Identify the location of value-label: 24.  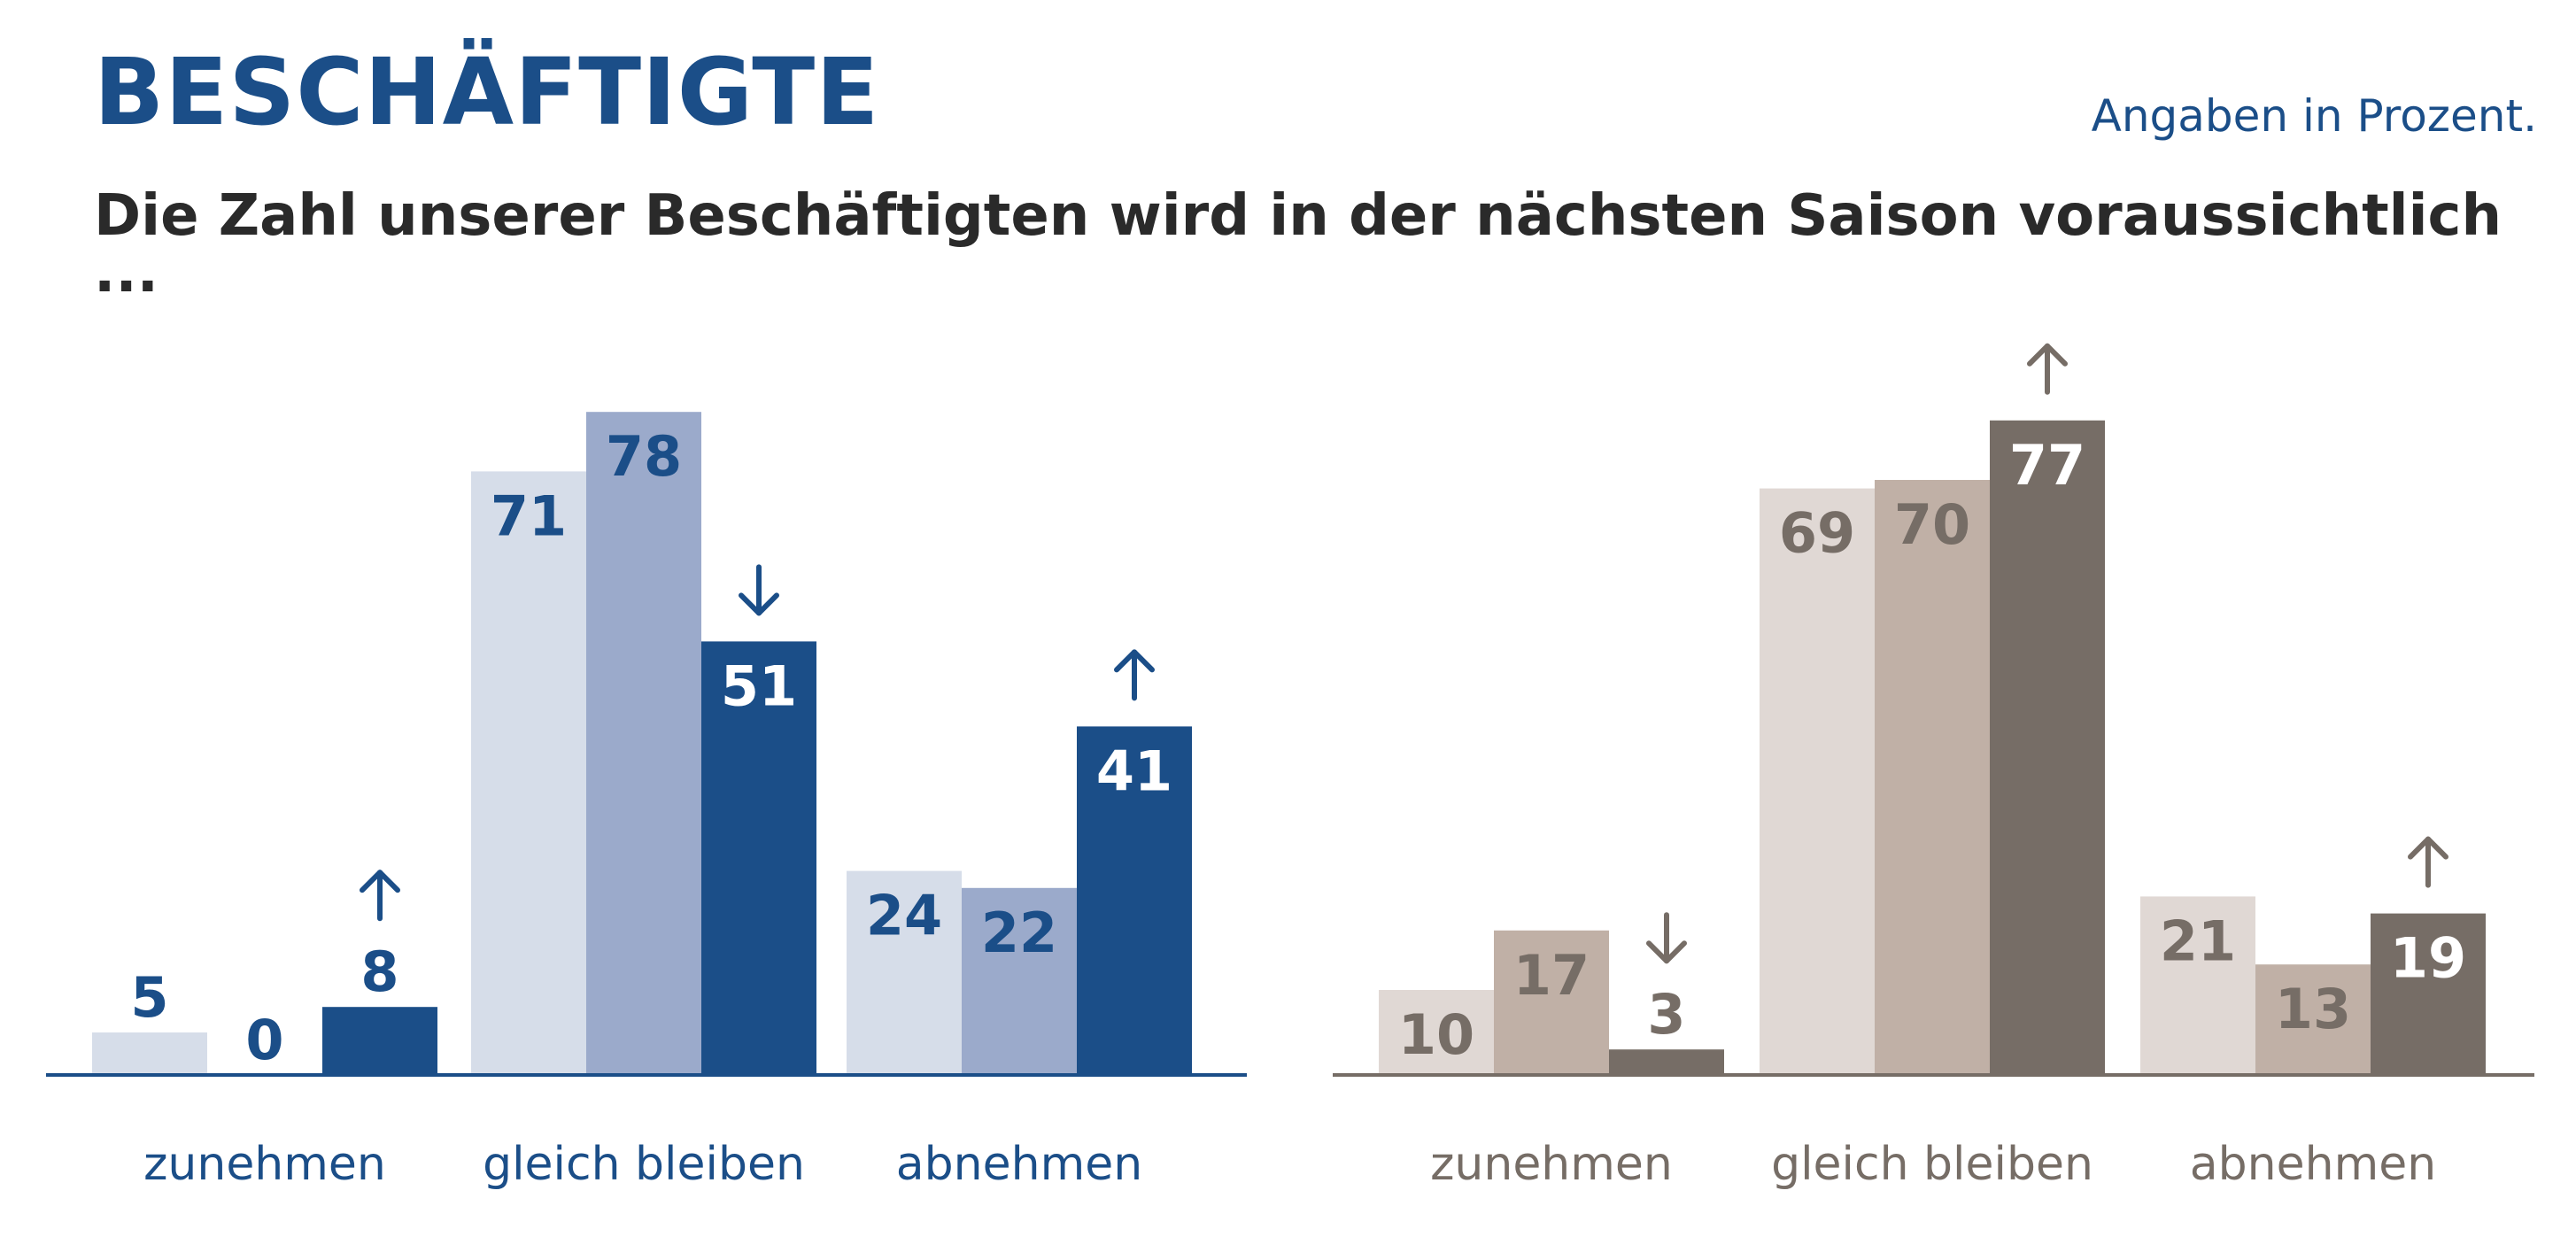
(904, 916).